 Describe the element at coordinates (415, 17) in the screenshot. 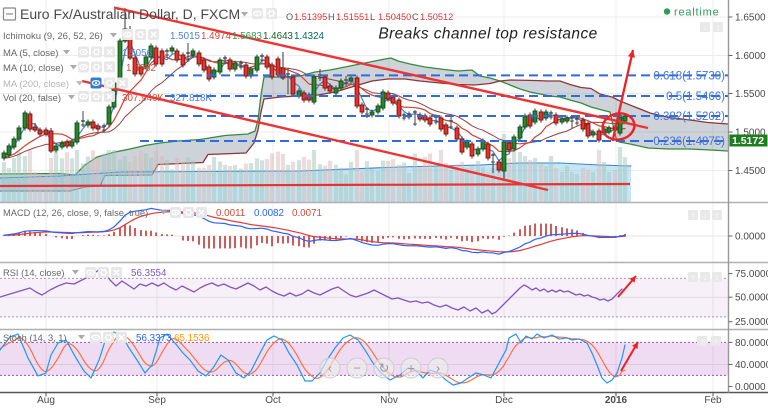

I see `svg-text: C` at that location.